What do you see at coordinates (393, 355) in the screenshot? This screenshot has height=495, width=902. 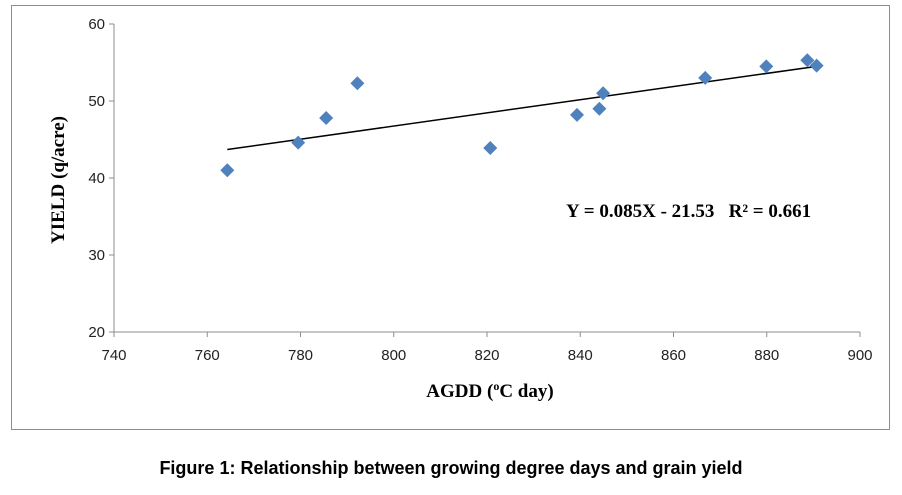 I see `x-tick-label: 800` at bounding box center [393, 355].